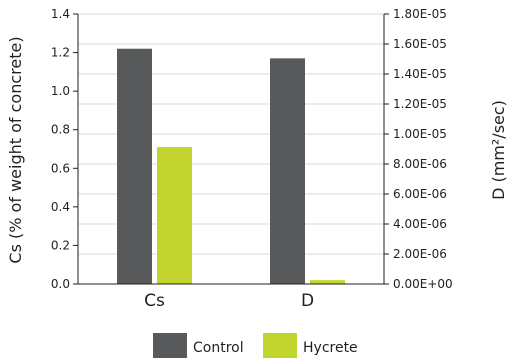 The image size is (513, 360). I want to click on right-y-tick-label: 4.00E-06, so click(420, 224).